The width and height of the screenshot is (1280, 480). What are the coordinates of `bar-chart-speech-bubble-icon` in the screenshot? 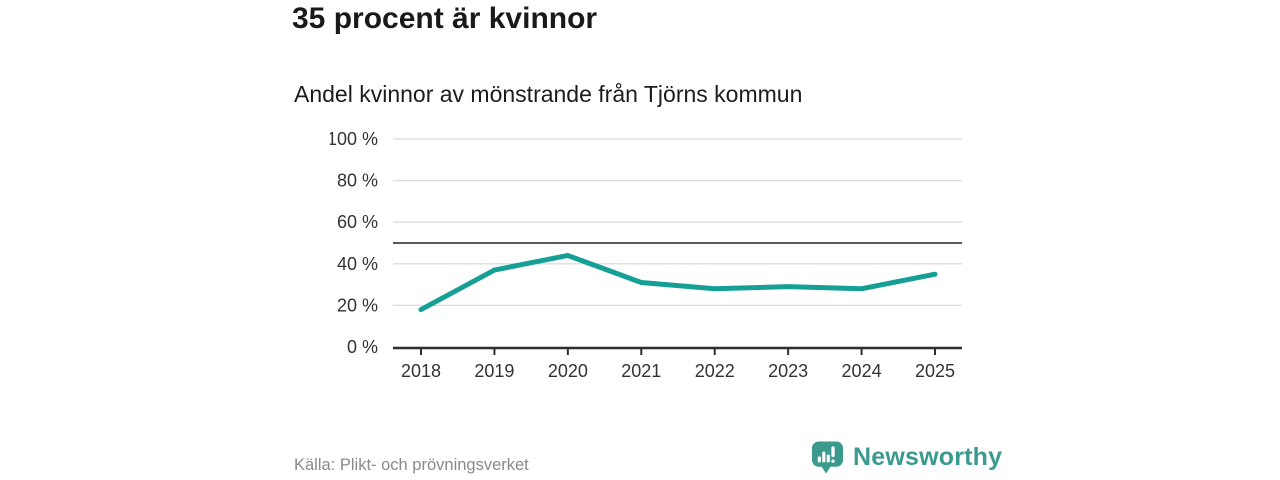 It's located at (827, 457).